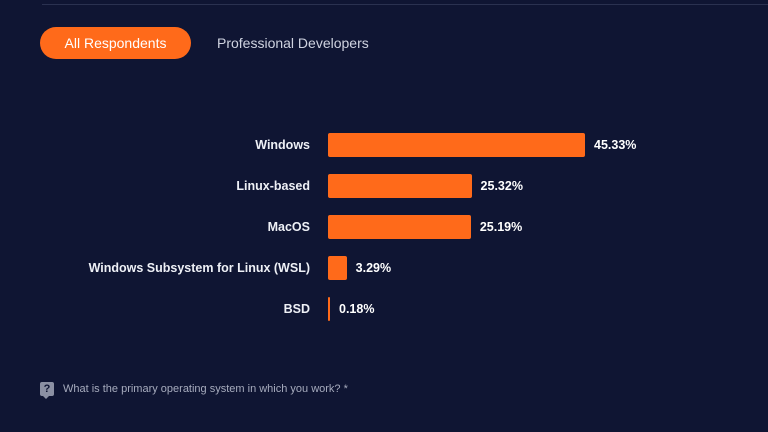 The height and width of the screenshot is (432, 768). What do you see at coordinates (273, 186) in the screenshot?
I see `bar-label: Linux-based` at bounding box center [273, 186].